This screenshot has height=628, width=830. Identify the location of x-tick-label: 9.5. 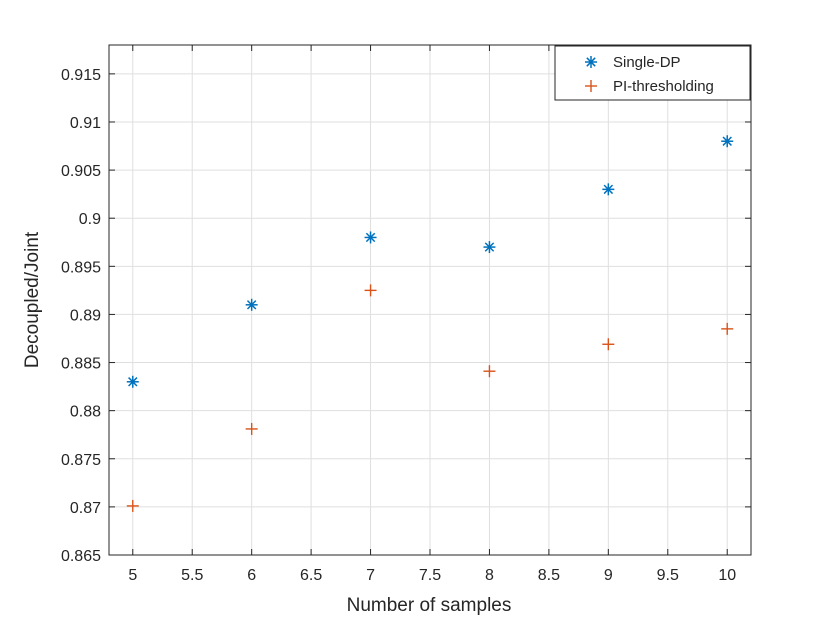
(668, 575).